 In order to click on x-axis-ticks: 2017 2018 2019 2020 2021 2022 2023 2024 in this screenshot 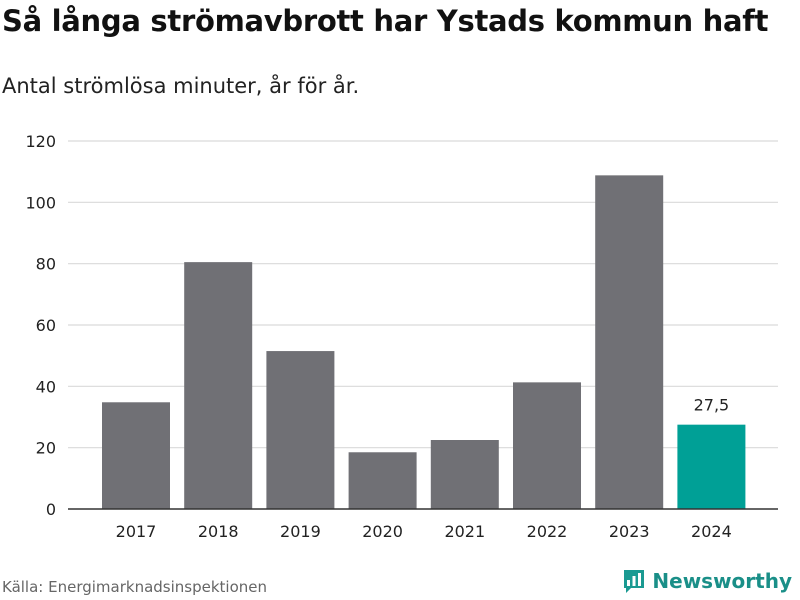, I will do `click(424, 531)`.